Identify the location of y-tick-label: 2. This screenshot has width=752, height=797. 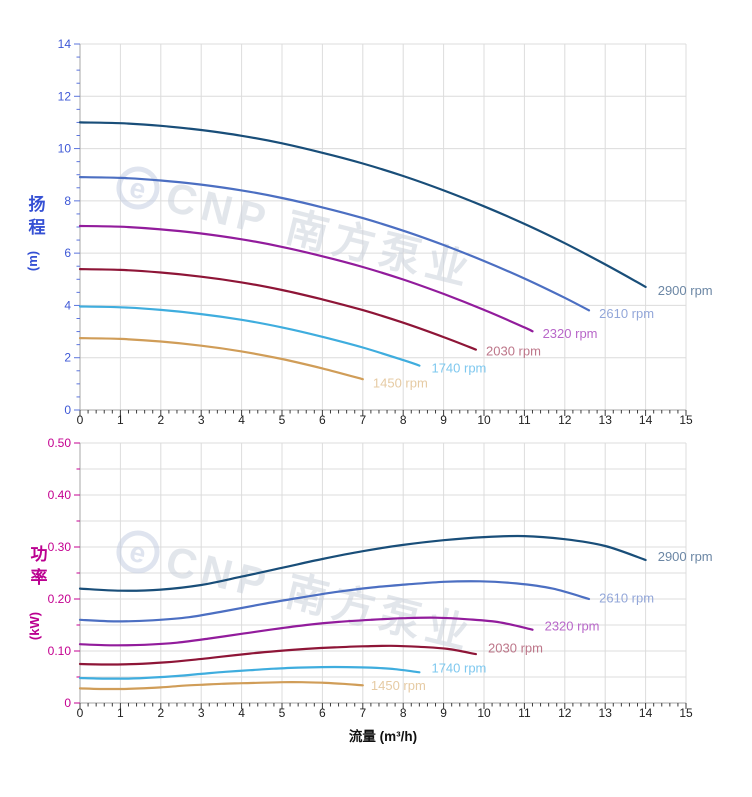
(67, 358).